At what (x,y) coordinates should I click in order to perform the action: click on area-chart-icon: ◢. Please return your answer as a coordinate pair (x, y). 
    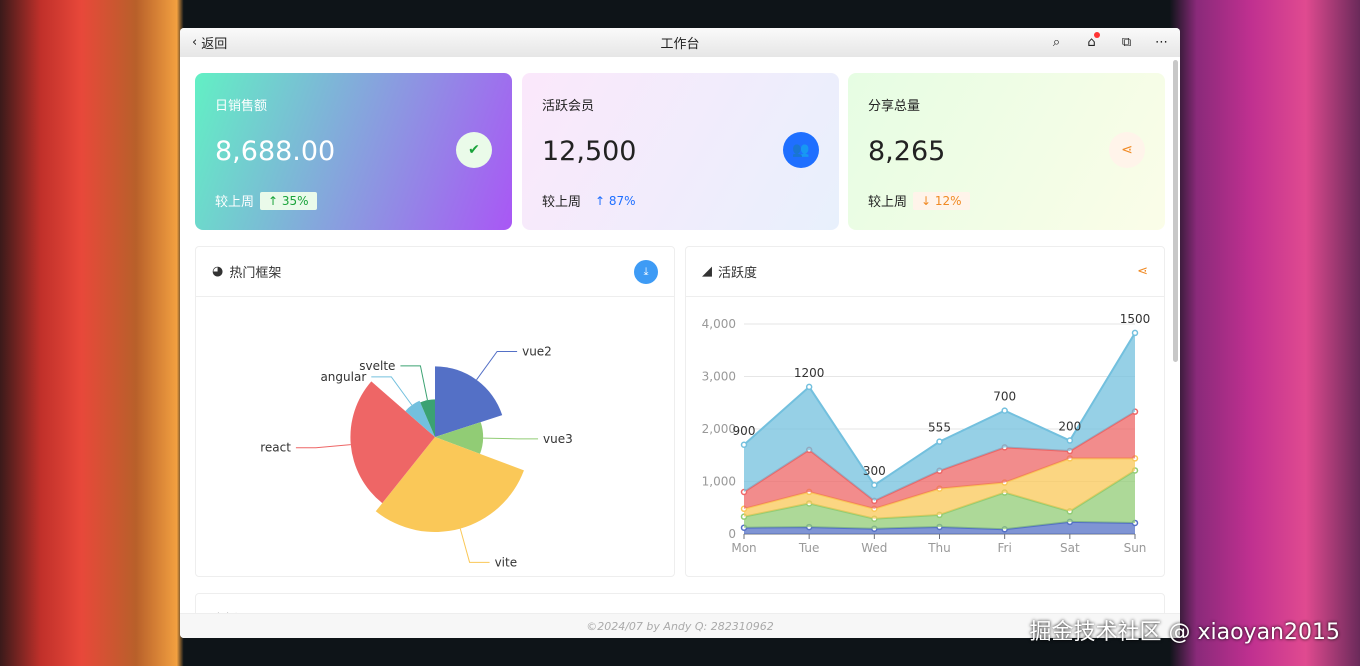
    Looking at the image, I should click on (707, 271).